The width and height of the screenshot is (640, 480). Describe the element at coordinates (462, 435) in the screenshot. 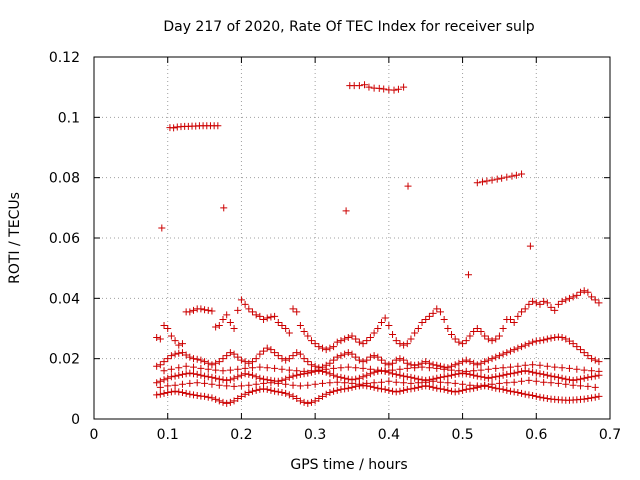

I see `x-tick-label: 0.5` at that location.